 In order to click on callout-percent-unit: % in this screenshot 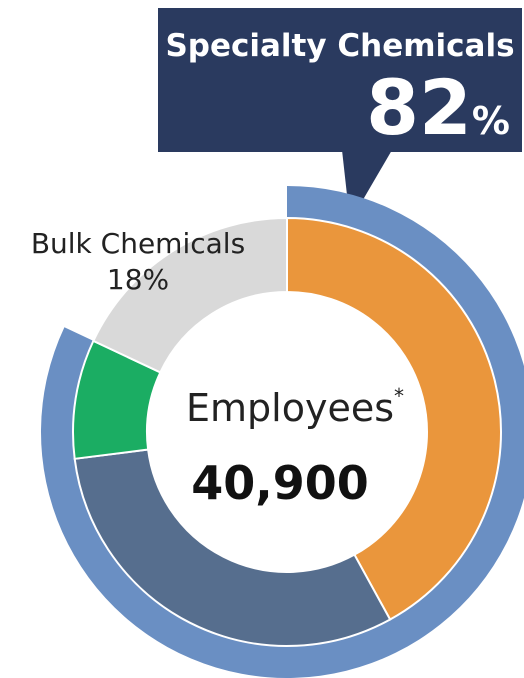, I will do `click(490, 121)`.